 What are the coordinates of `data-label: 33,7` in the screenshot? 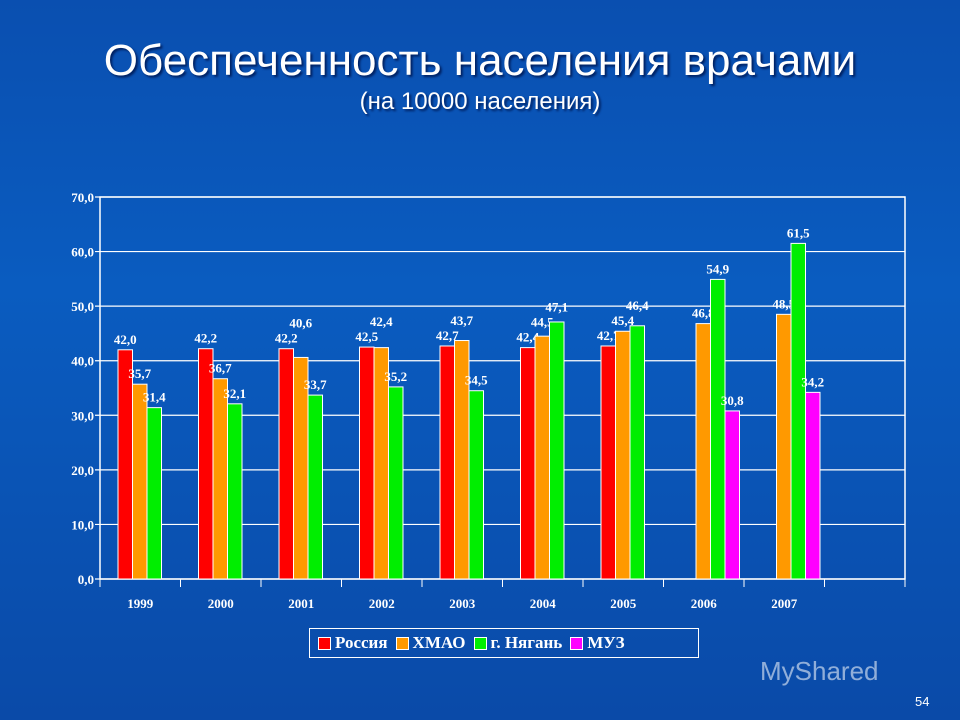 It's located at (315, 384).